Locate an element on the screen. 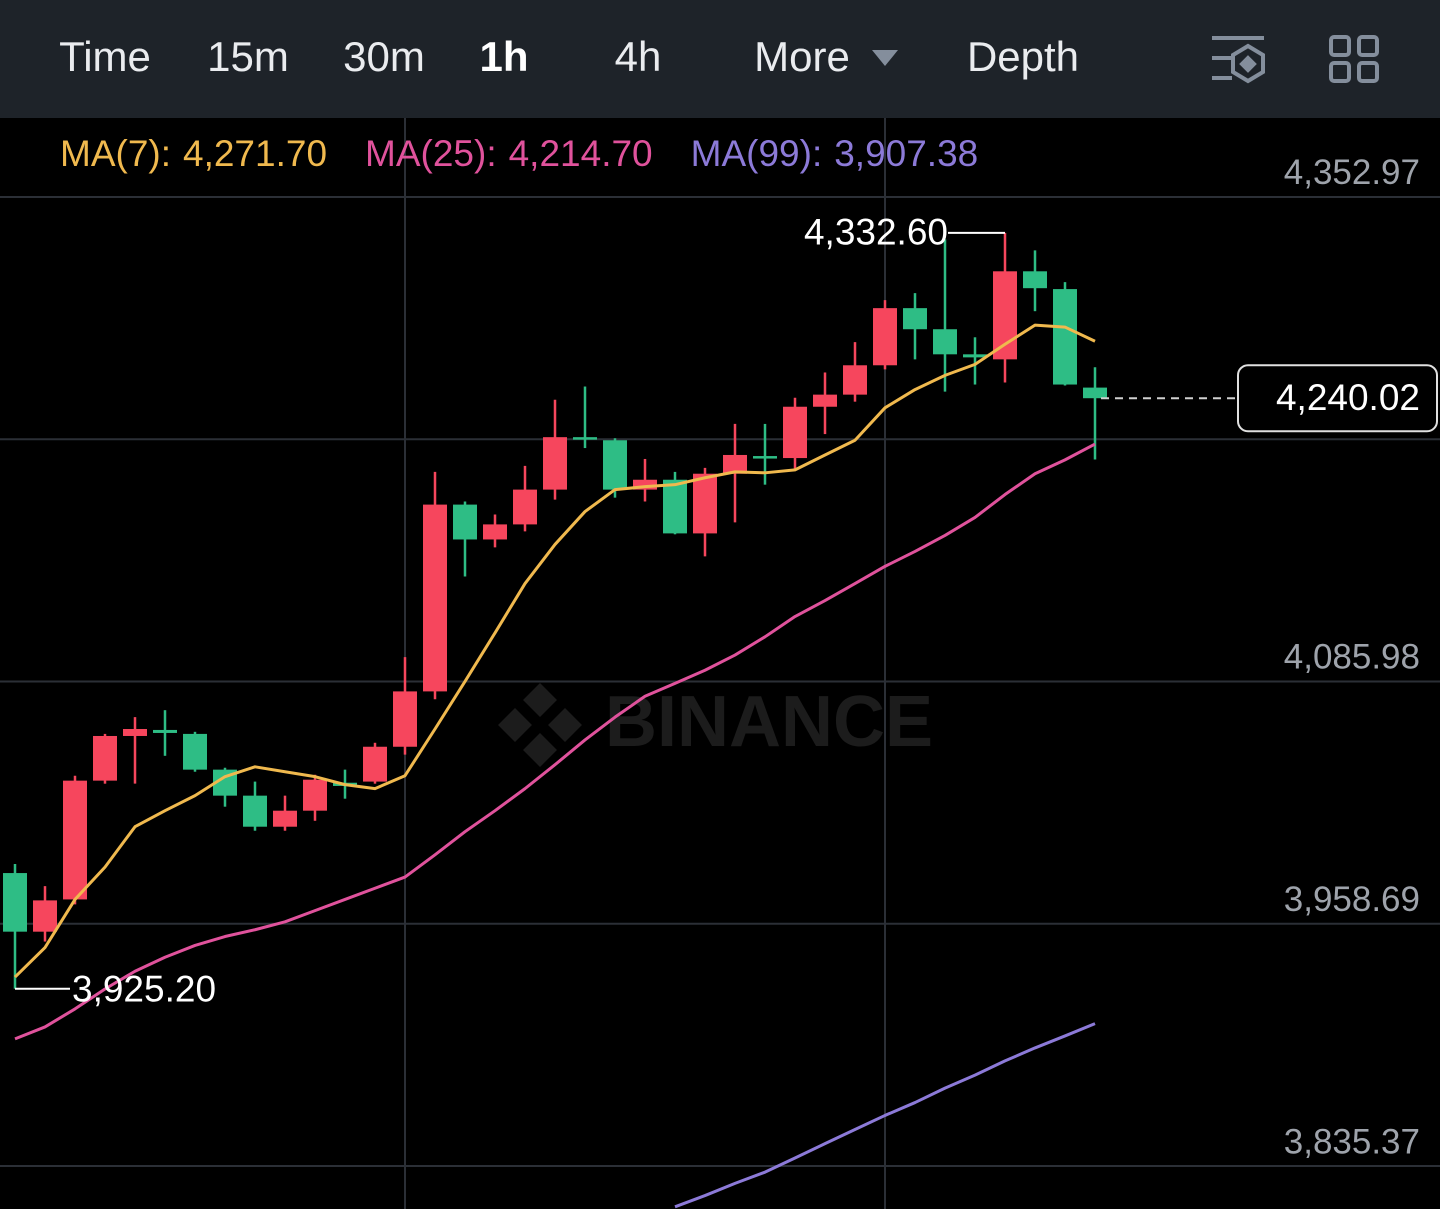  legend-name: MA(99): is located at coordinates (757, 153).